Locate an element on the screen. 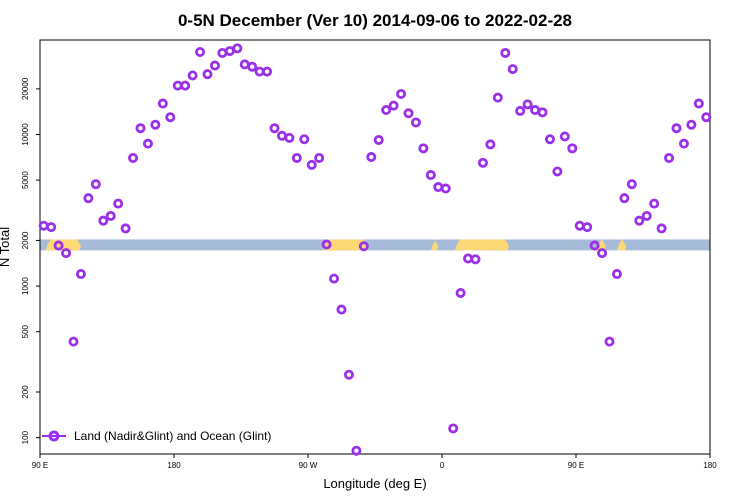 The image size is (750, 500). x-tick-label: 0 is located at coordinates (442, 465).